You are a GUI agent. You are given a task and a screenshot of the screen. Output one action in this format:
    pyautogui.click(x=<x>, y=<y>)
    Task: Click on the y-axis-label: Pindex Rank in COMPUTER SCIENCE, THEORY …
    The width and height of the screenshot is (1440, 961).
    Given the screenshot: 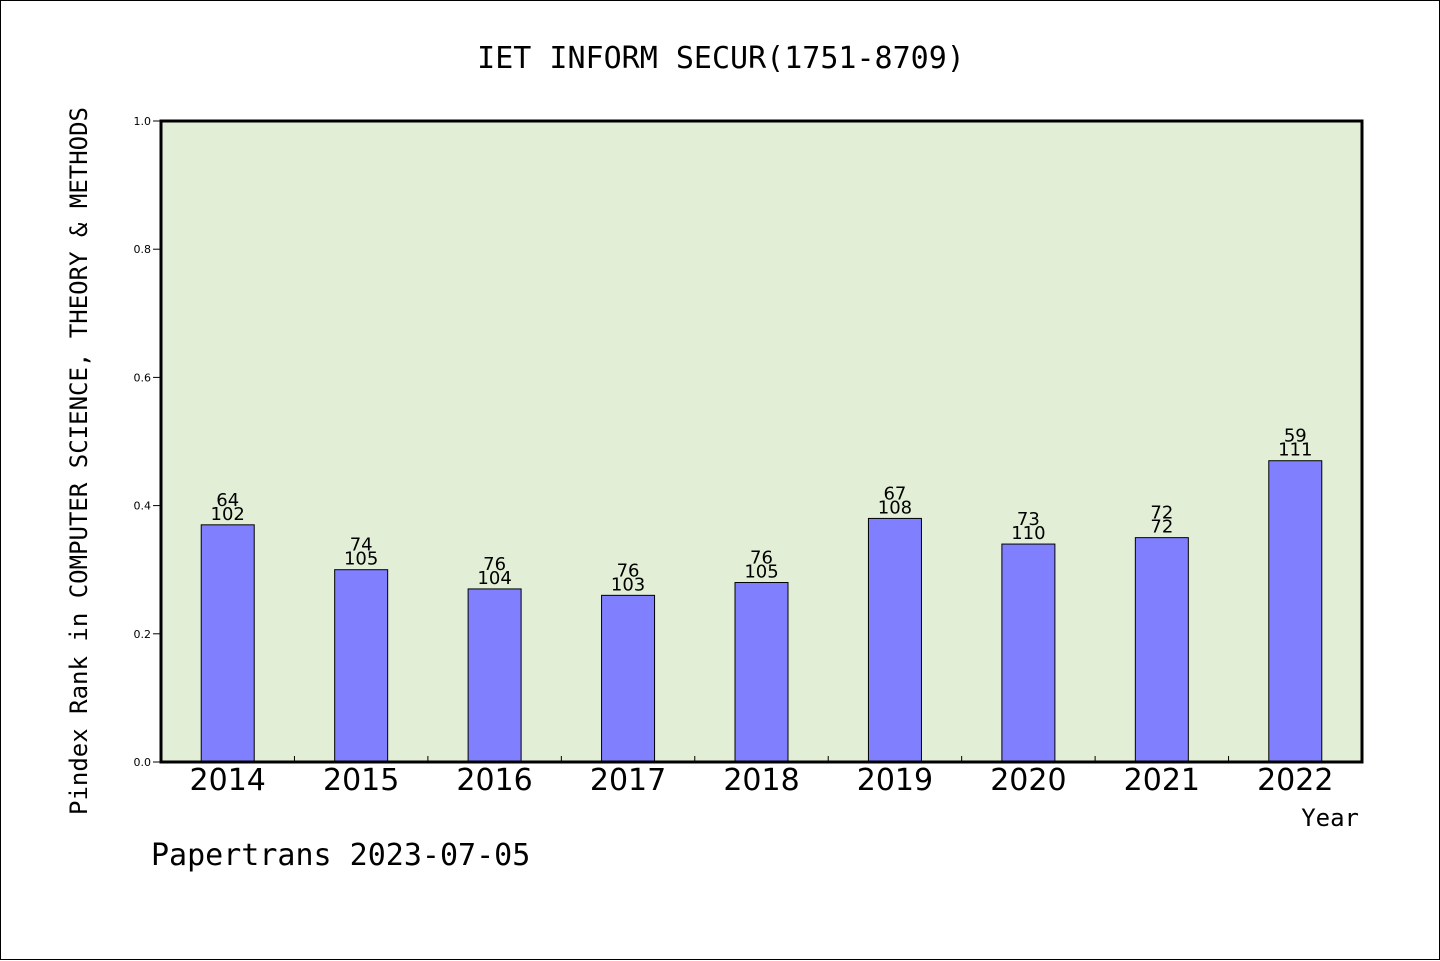 What is the action you would take?
    pyautogui.click(x=79, y=461)
    